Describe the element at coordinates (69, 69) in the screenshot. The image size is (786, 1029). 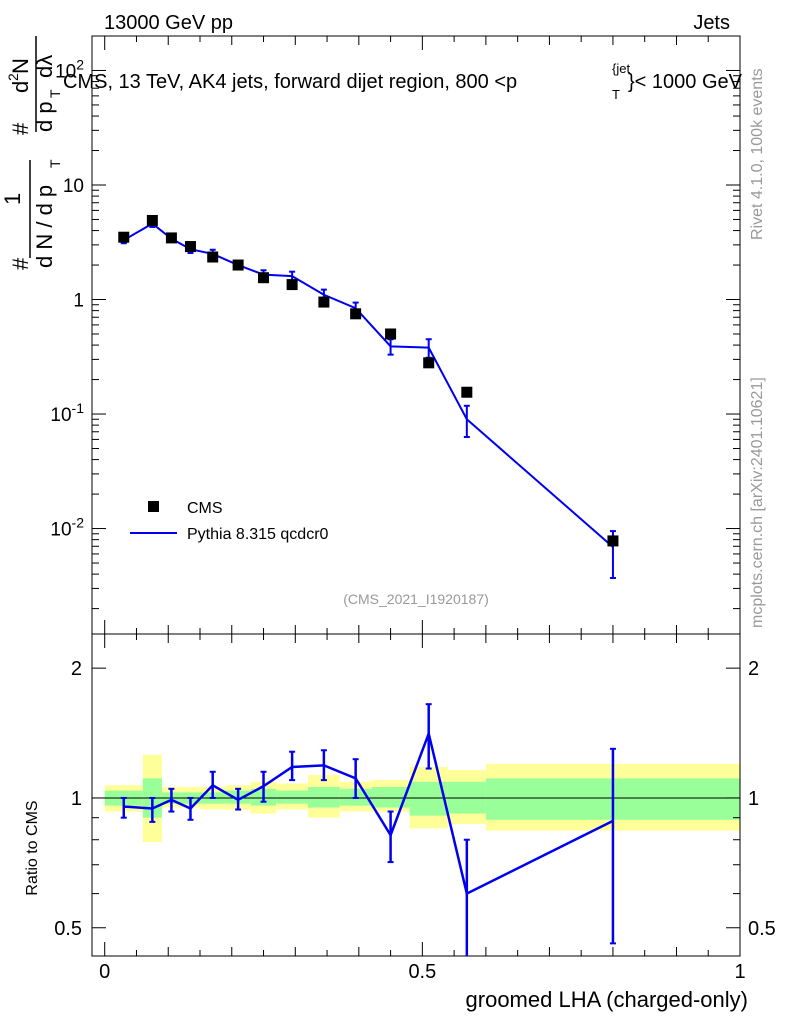
I see `y-tick-label: 10²` at that location.